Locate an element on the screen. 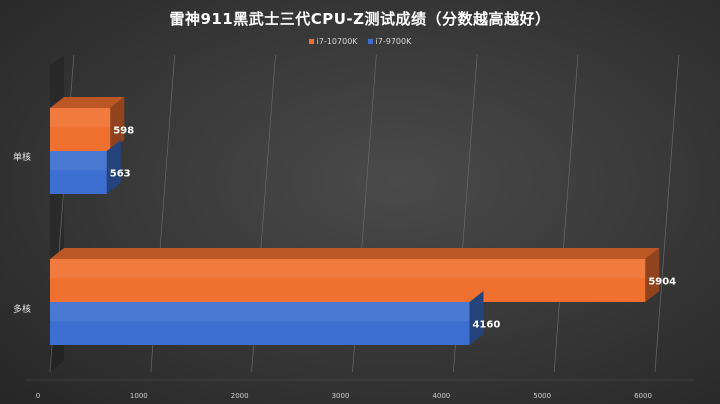  legend-item-i7-10700k: i7-10700K is located at coordinates (333, 41).